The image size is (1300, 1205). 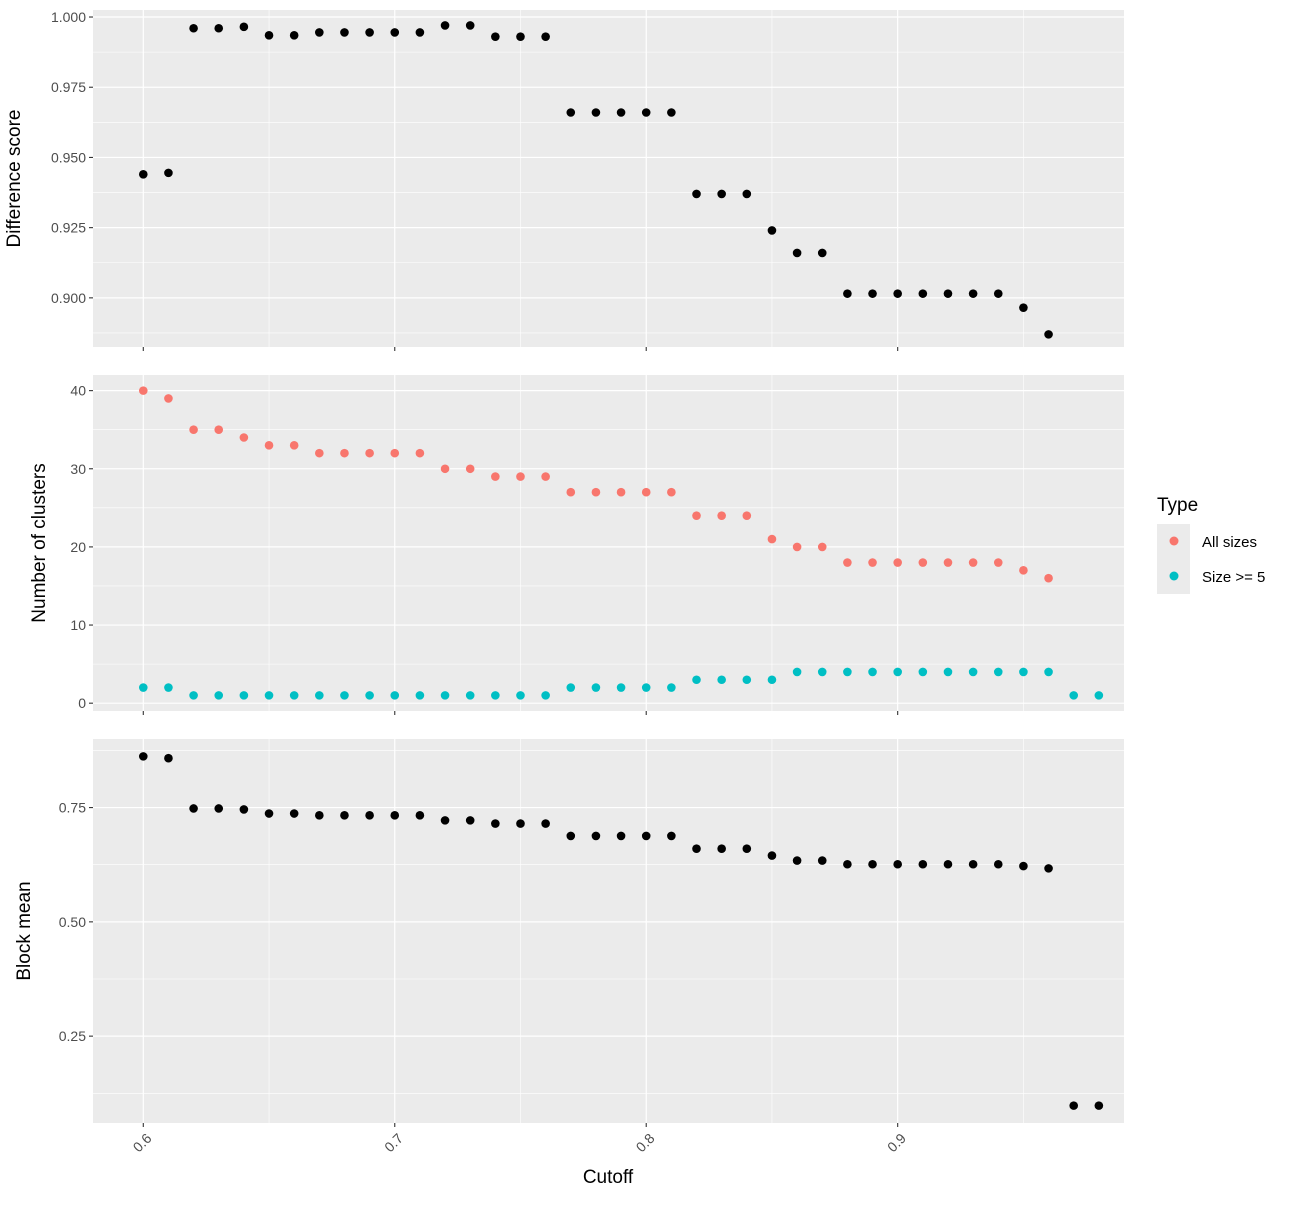 What do you see at coordinates (72, 808) in the screenshot?
I see `y-tick-label: 0.75` at bounding box center [72, 808].